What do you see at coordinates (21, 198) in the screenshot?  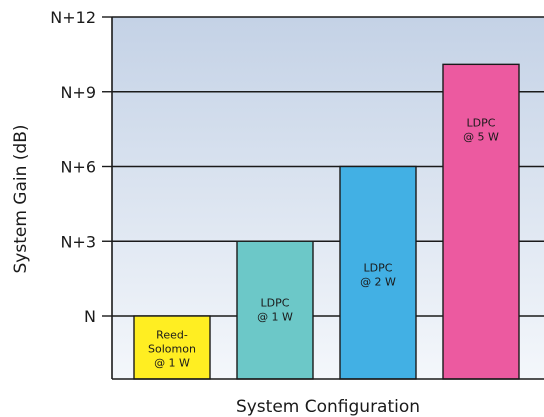 I see `y-axis-title: System Gain (dB)` at bounding box center [21, 198].